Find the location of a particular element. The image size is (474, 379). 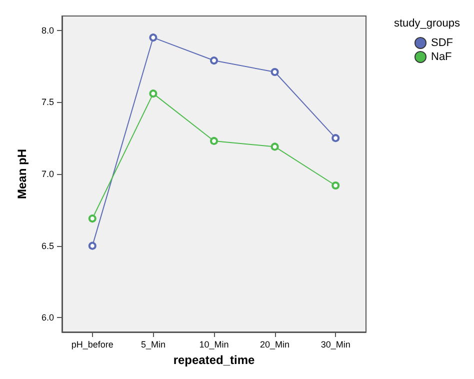

legend-label: SDF is located at coordinates (442, 43).